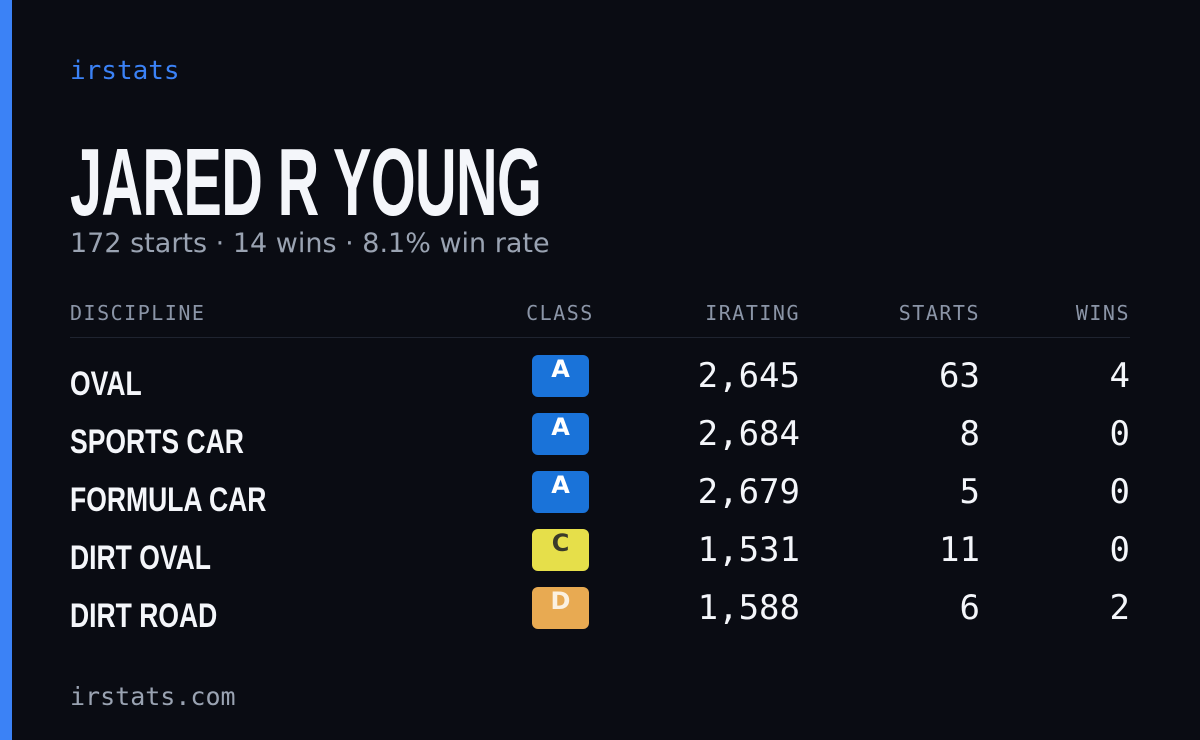 This screenshot has height=740, width=1200. I want to click on irating-value: 2,645, so click(748, 376).